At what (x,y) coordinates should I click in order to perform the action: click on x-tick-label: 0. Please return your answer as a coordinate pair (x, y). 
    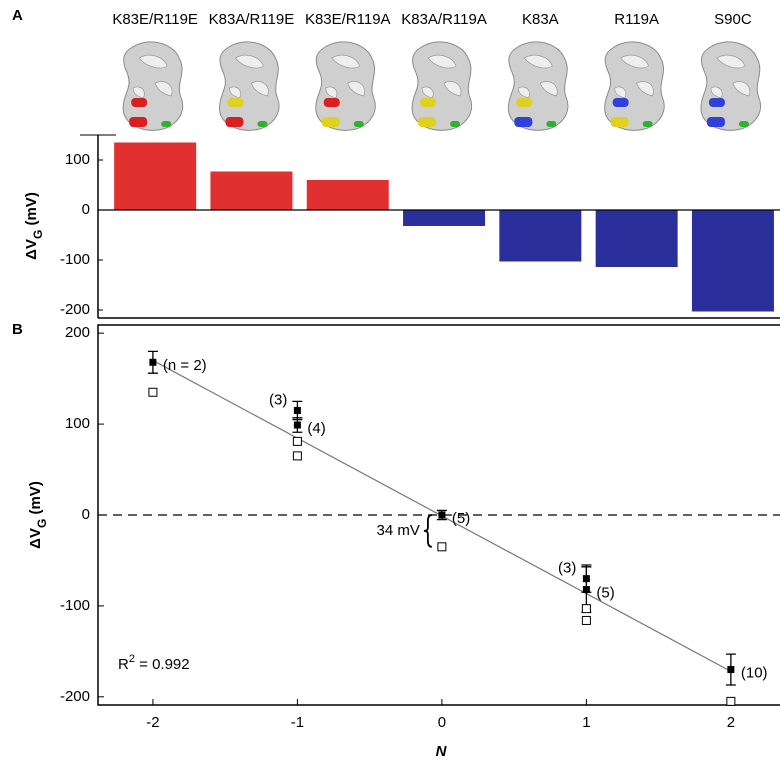
    Looking at the image, I should click on (442, 722).